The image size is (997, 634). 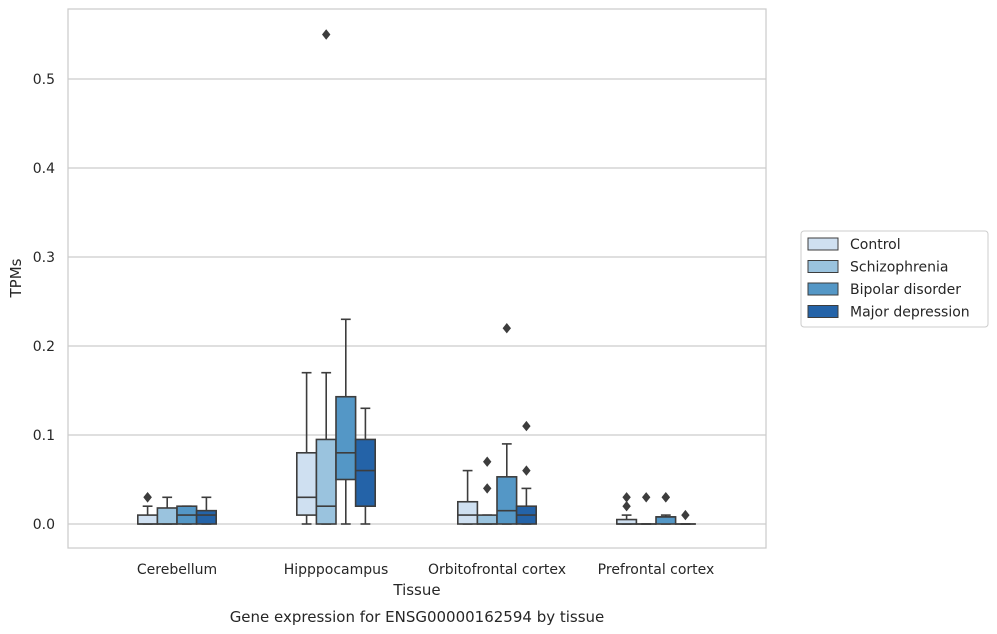 I want to click on x-tick-label: Hipppocampus, so click(x=336, y=570).